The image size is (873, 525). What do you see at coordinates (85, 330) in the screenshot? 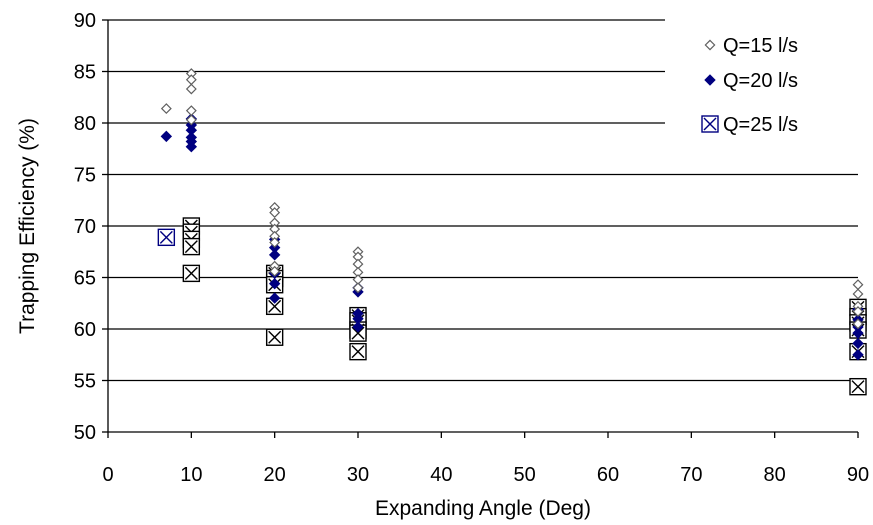
I see `y-tick-label: 60` at bounding box center [85, 330].